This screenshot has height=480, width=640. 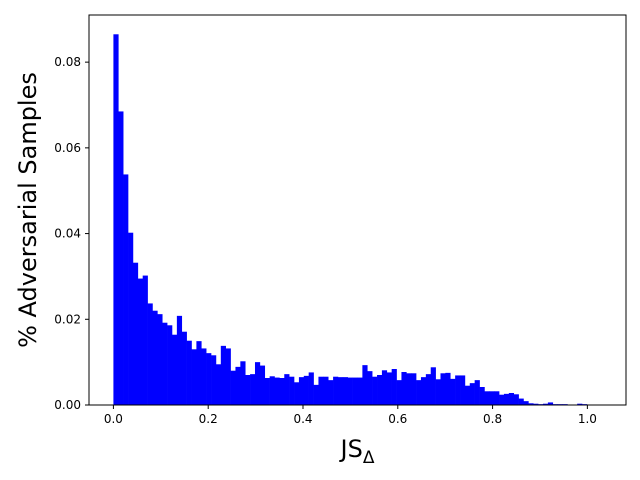 I want to click on x-tick-label: 0.2, so click(x=208, y=419).